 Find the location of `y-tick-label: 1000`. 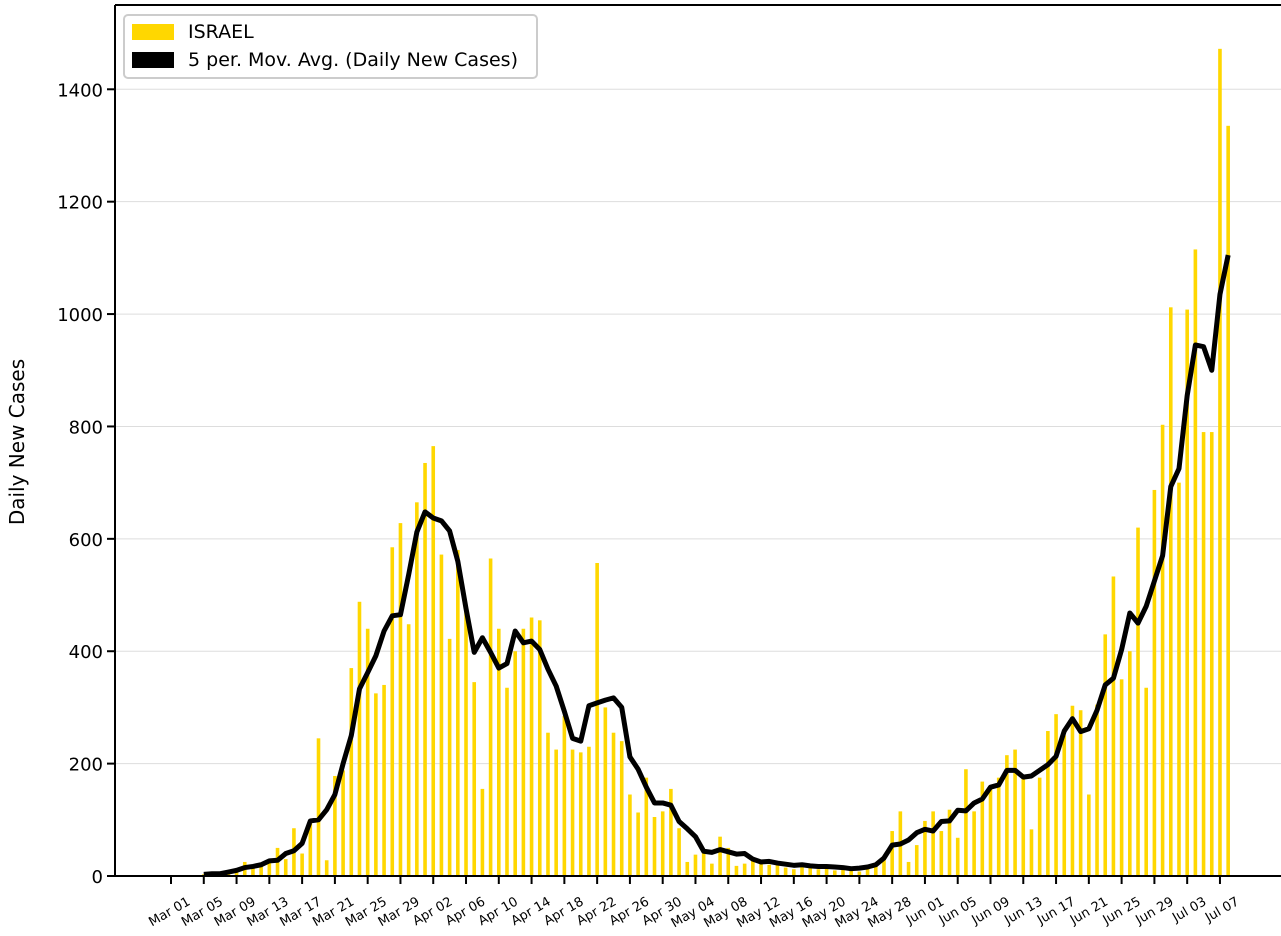

y-tick-label: 1000 is located at coordinates (80, 315).